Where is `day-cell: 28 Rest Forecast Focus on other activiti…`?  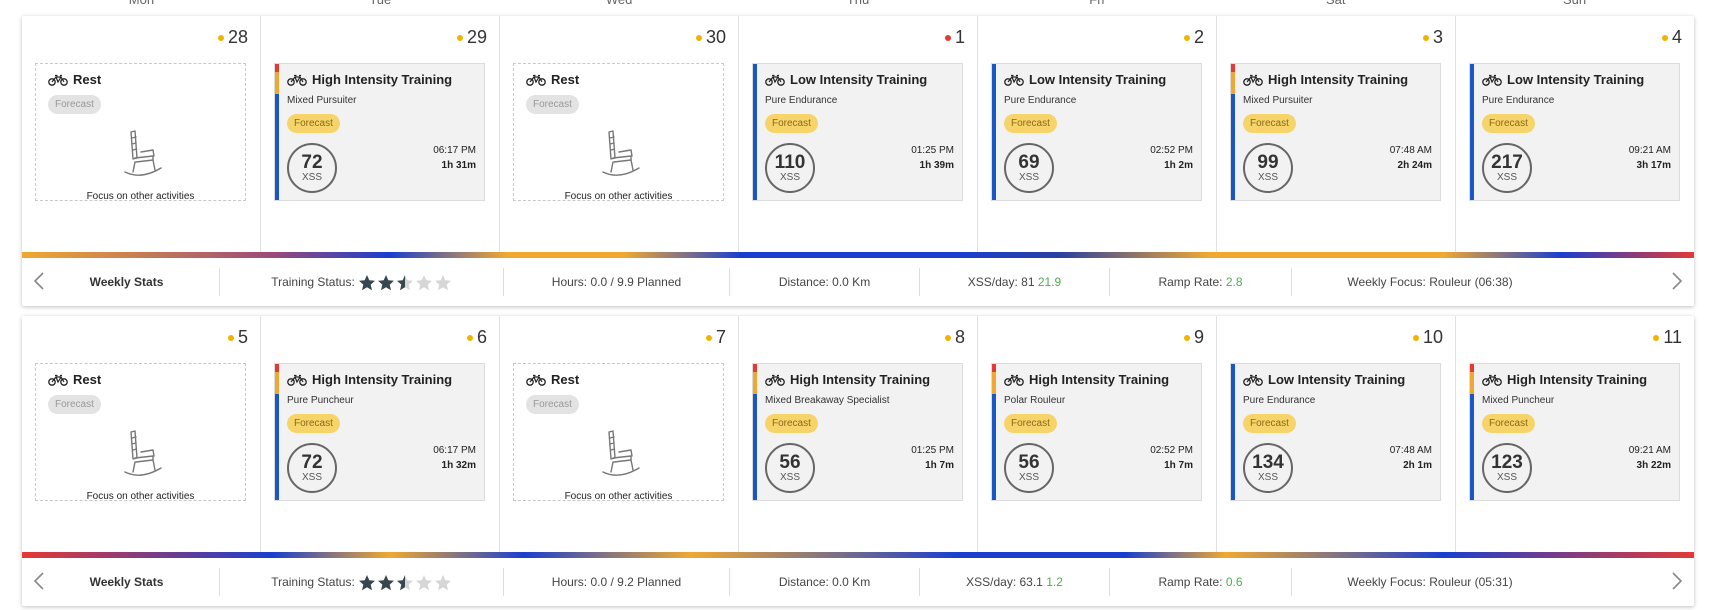
day-cell: 28 Rest Forecast Focus on other activiti… is located at coordinates (141, 134).